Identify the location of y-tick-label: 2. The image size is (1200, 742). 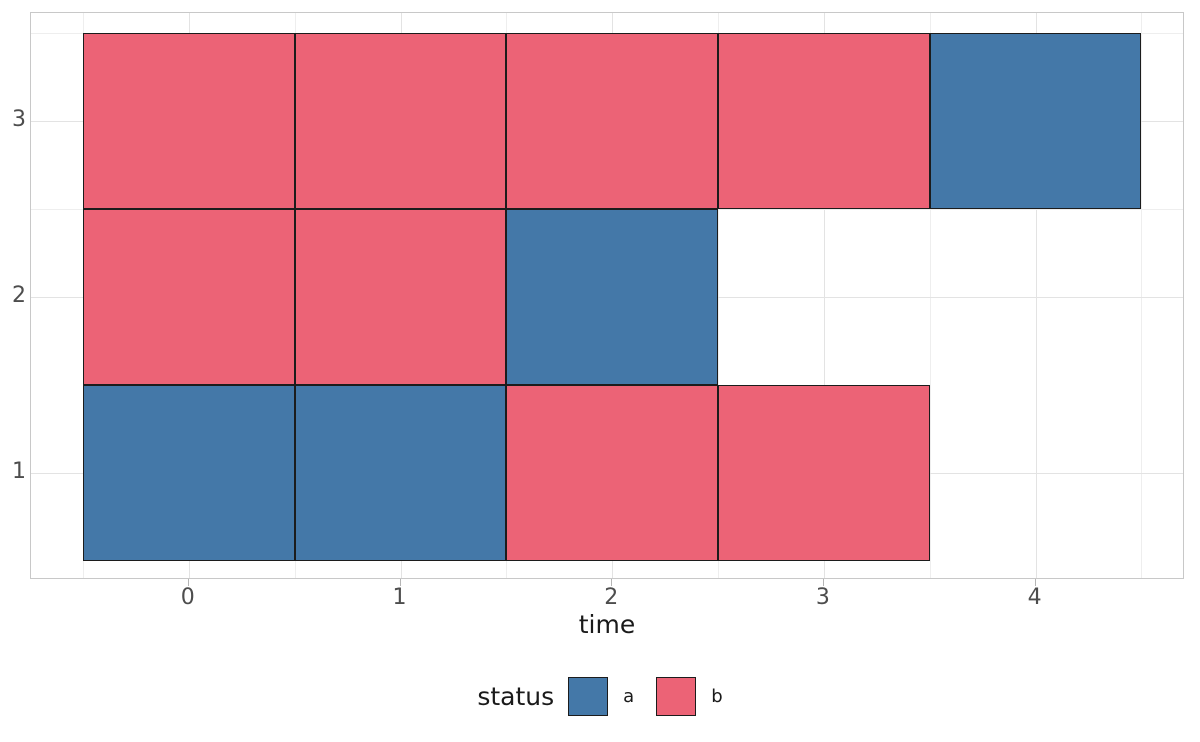
(19, 295).